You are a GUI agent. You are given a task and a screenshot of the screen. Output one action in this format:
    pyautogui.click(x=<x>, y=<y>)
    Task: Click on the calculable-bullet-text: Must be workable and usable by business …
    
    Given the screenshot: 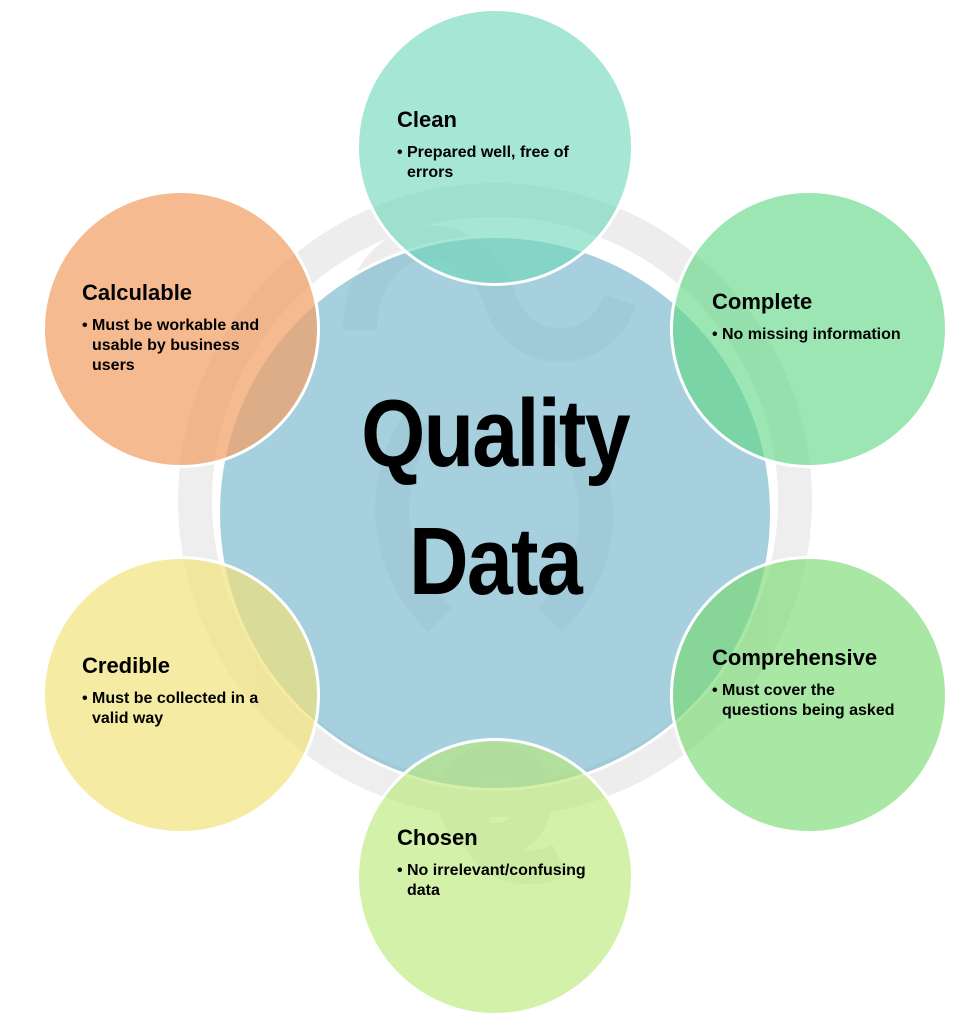 What is the action you would take?
    pyautogui.click(x=176, y=345)
    